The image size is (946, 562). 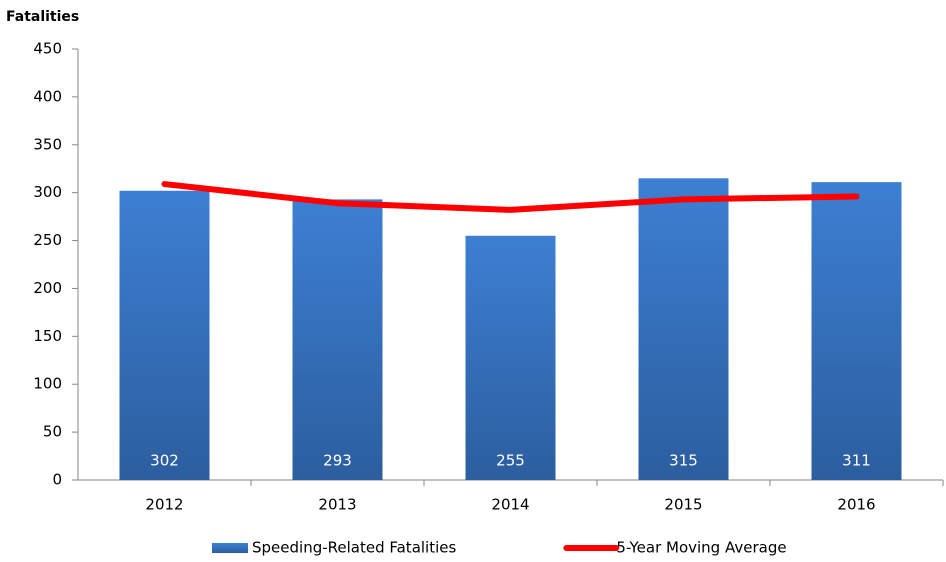 I want to click on data-label: 255, so click(x=510, y=461).